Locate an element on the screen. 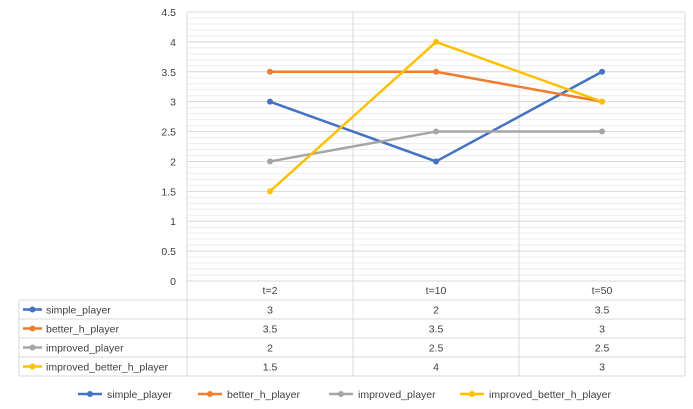 The height and width of the screenshot is (409, 693). category-label: t=50 is located at coordinates (602, 291).